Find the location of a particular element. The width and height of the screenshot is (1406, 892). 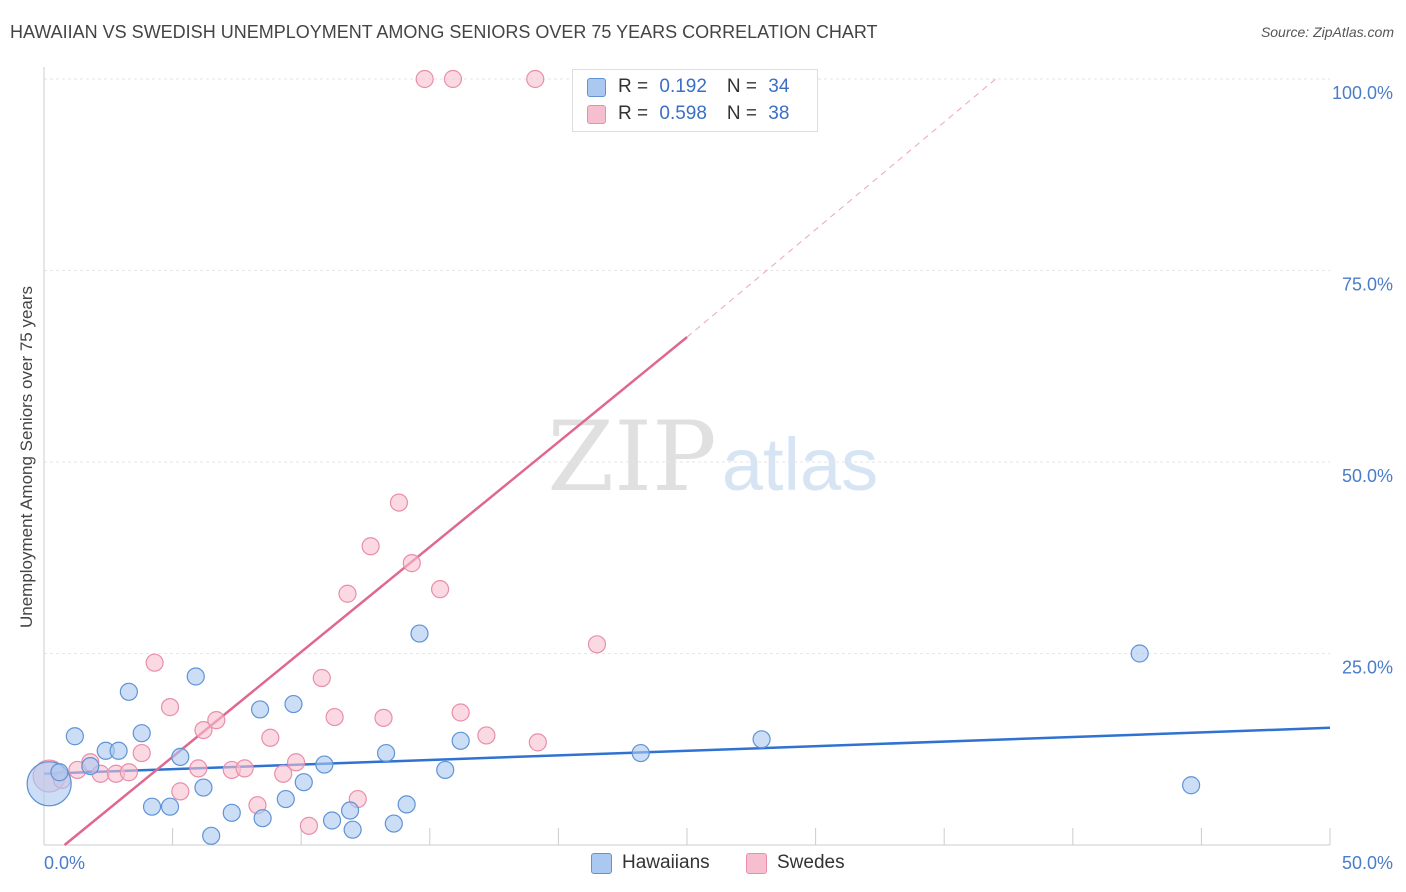

y-tick-label: 100.0% is located at coordinates (1362, 93).